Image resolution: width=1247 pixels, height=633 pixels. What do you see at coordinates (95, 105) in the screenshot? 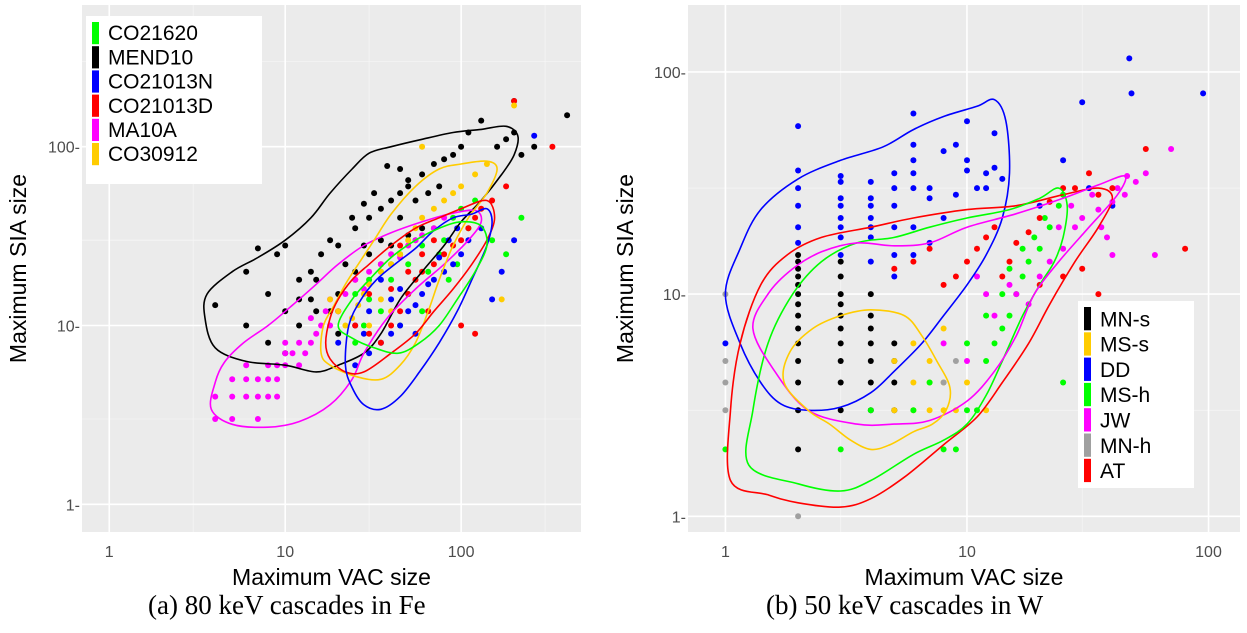
I see `legend-key-co21013d` at bounding box center [95, 105].